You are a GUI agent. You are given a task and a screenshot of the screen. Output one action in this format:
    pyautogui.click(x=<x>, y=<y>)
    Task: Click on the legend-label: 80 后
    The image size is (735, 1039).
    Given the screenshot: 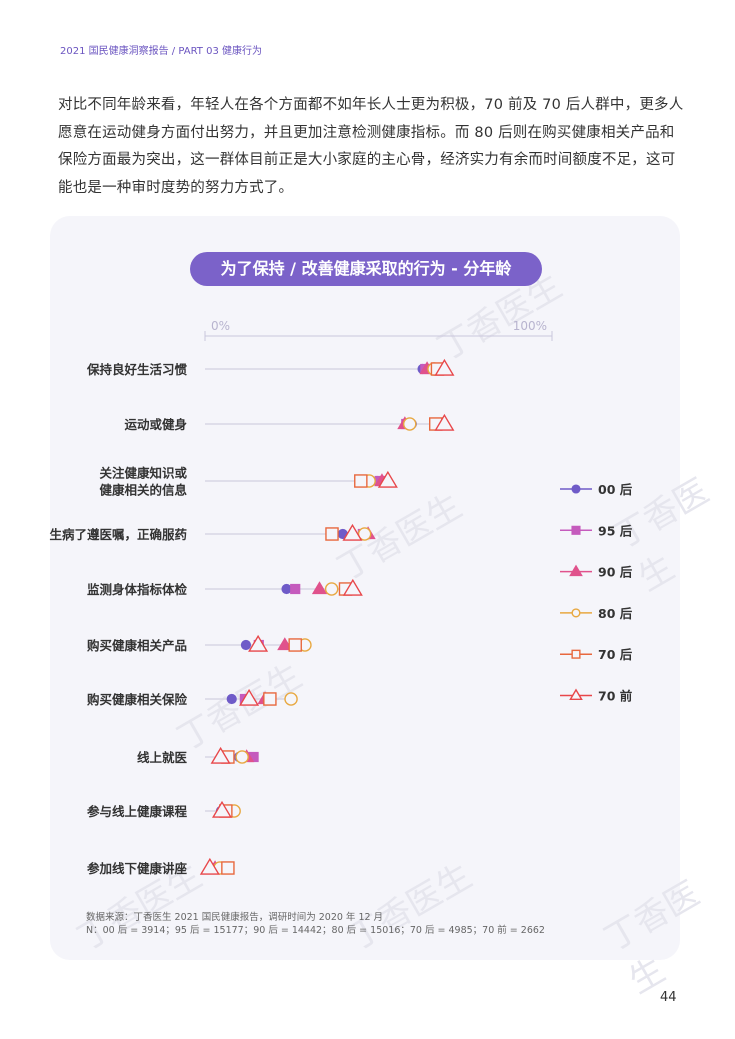 What is the action you would take?
    pyautogui.click(x=615, y=613)
    